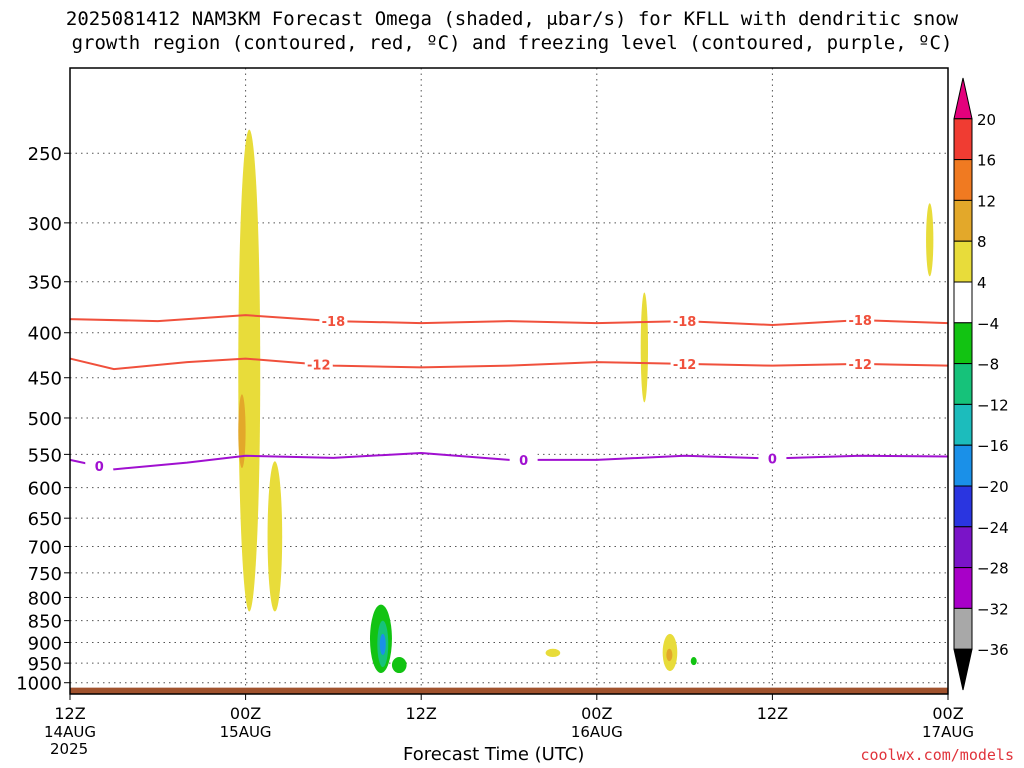 Image resolution: width=1024 pixels, height=768 pixels. Describe the element at coordinates (70, 732) in the screenshot. I see `x-tick-date-0: 14AUG` at that location.